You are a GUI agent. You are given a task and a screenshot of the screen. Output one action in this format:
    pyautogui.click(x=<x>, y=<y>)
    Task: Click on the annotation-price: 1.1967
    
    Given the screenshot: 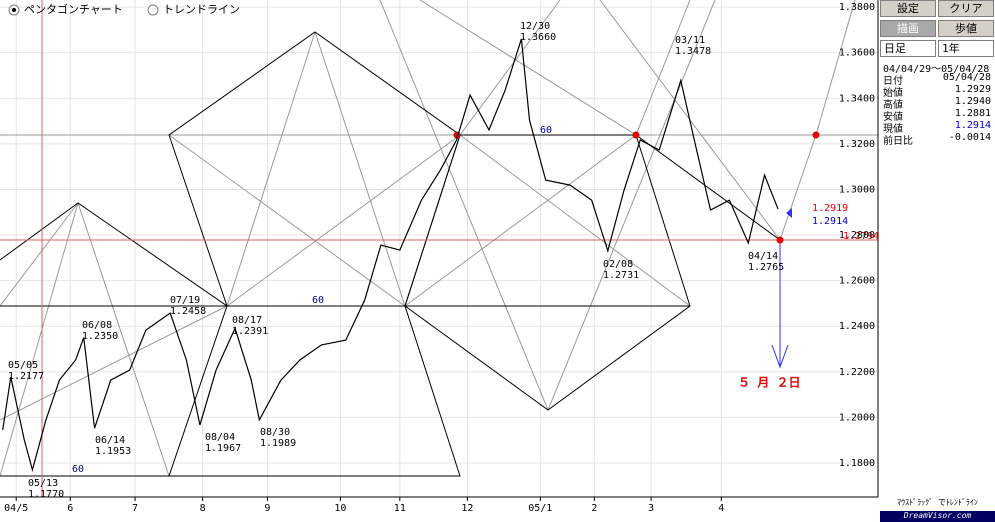 What is the action you would take?
    pyautogui.click(x=223, y=448)
    